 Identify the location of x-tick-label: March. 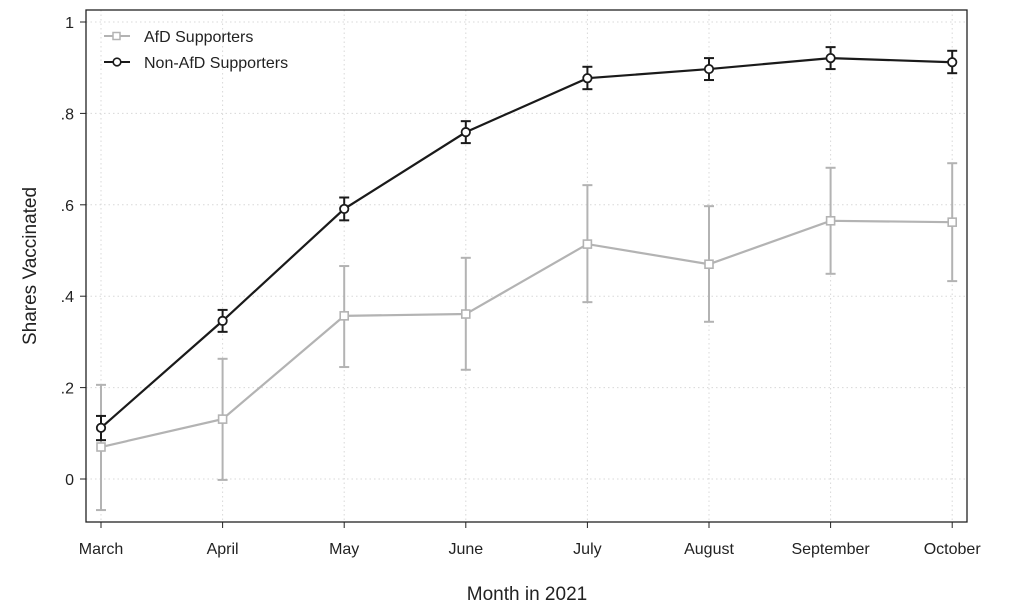
(101, 549).